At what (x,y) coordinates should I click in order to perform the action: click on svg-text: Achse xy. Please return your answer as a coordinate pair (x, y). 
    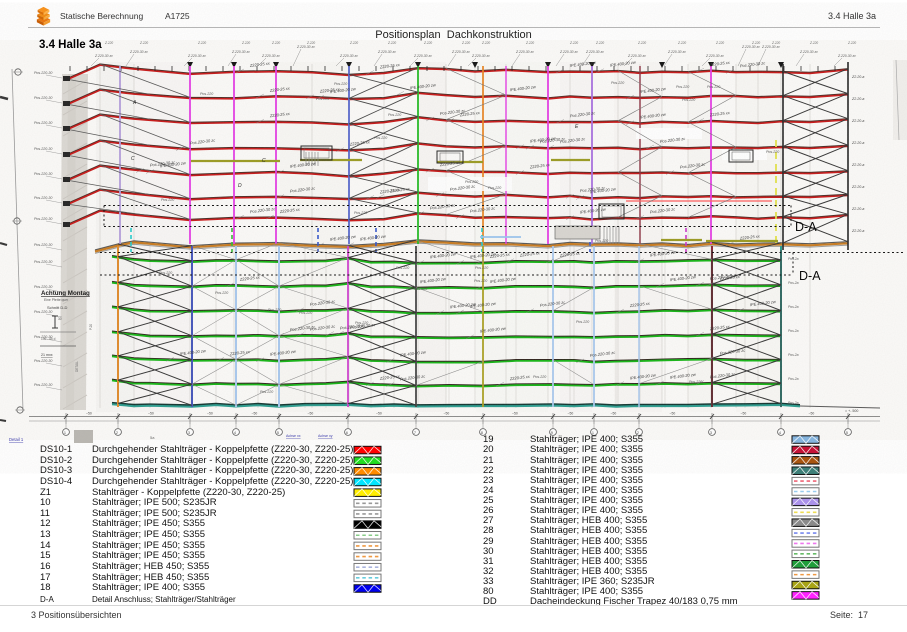
    Looking at the image, I should click on (325, 436).